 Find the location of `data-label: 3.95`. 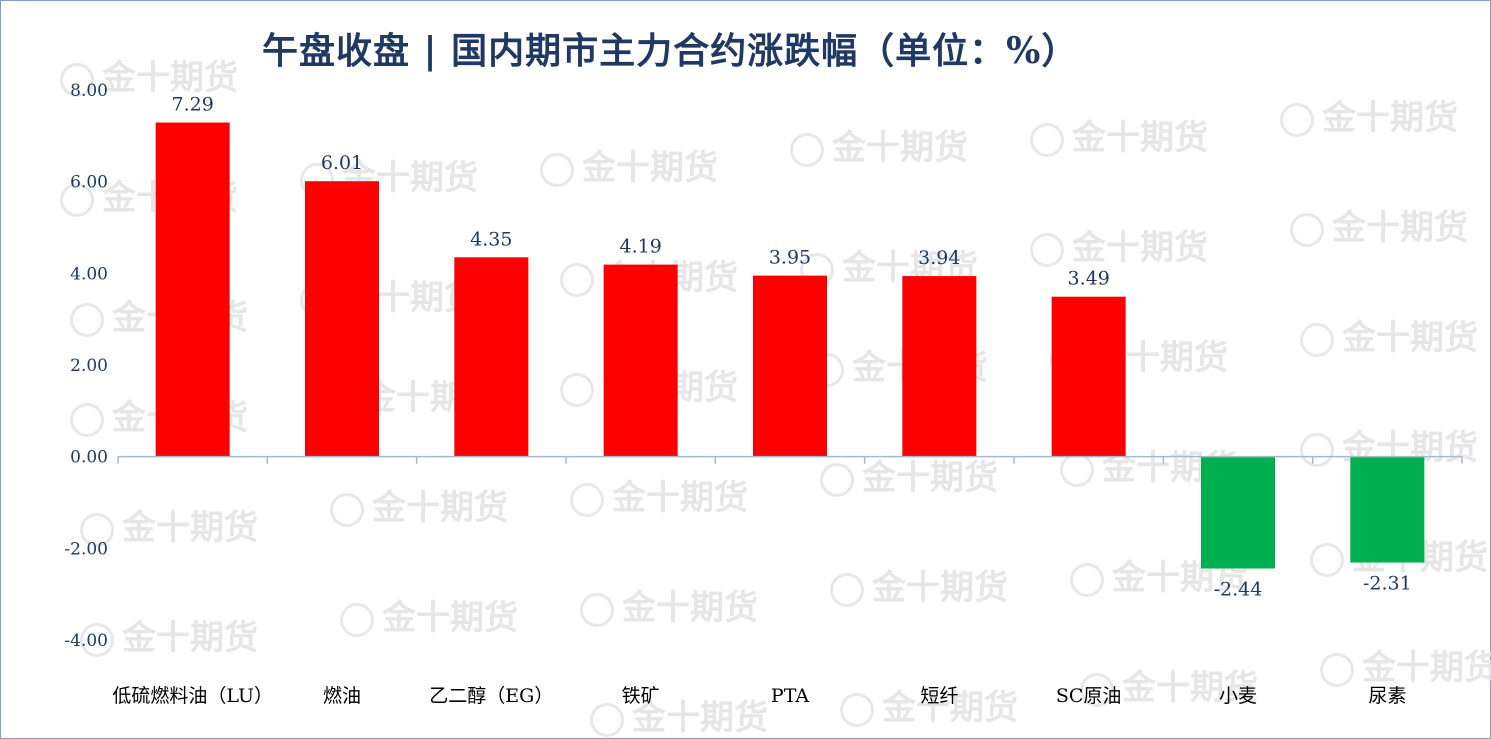

data-label: 3.95 is located at coordinates (790, 258).